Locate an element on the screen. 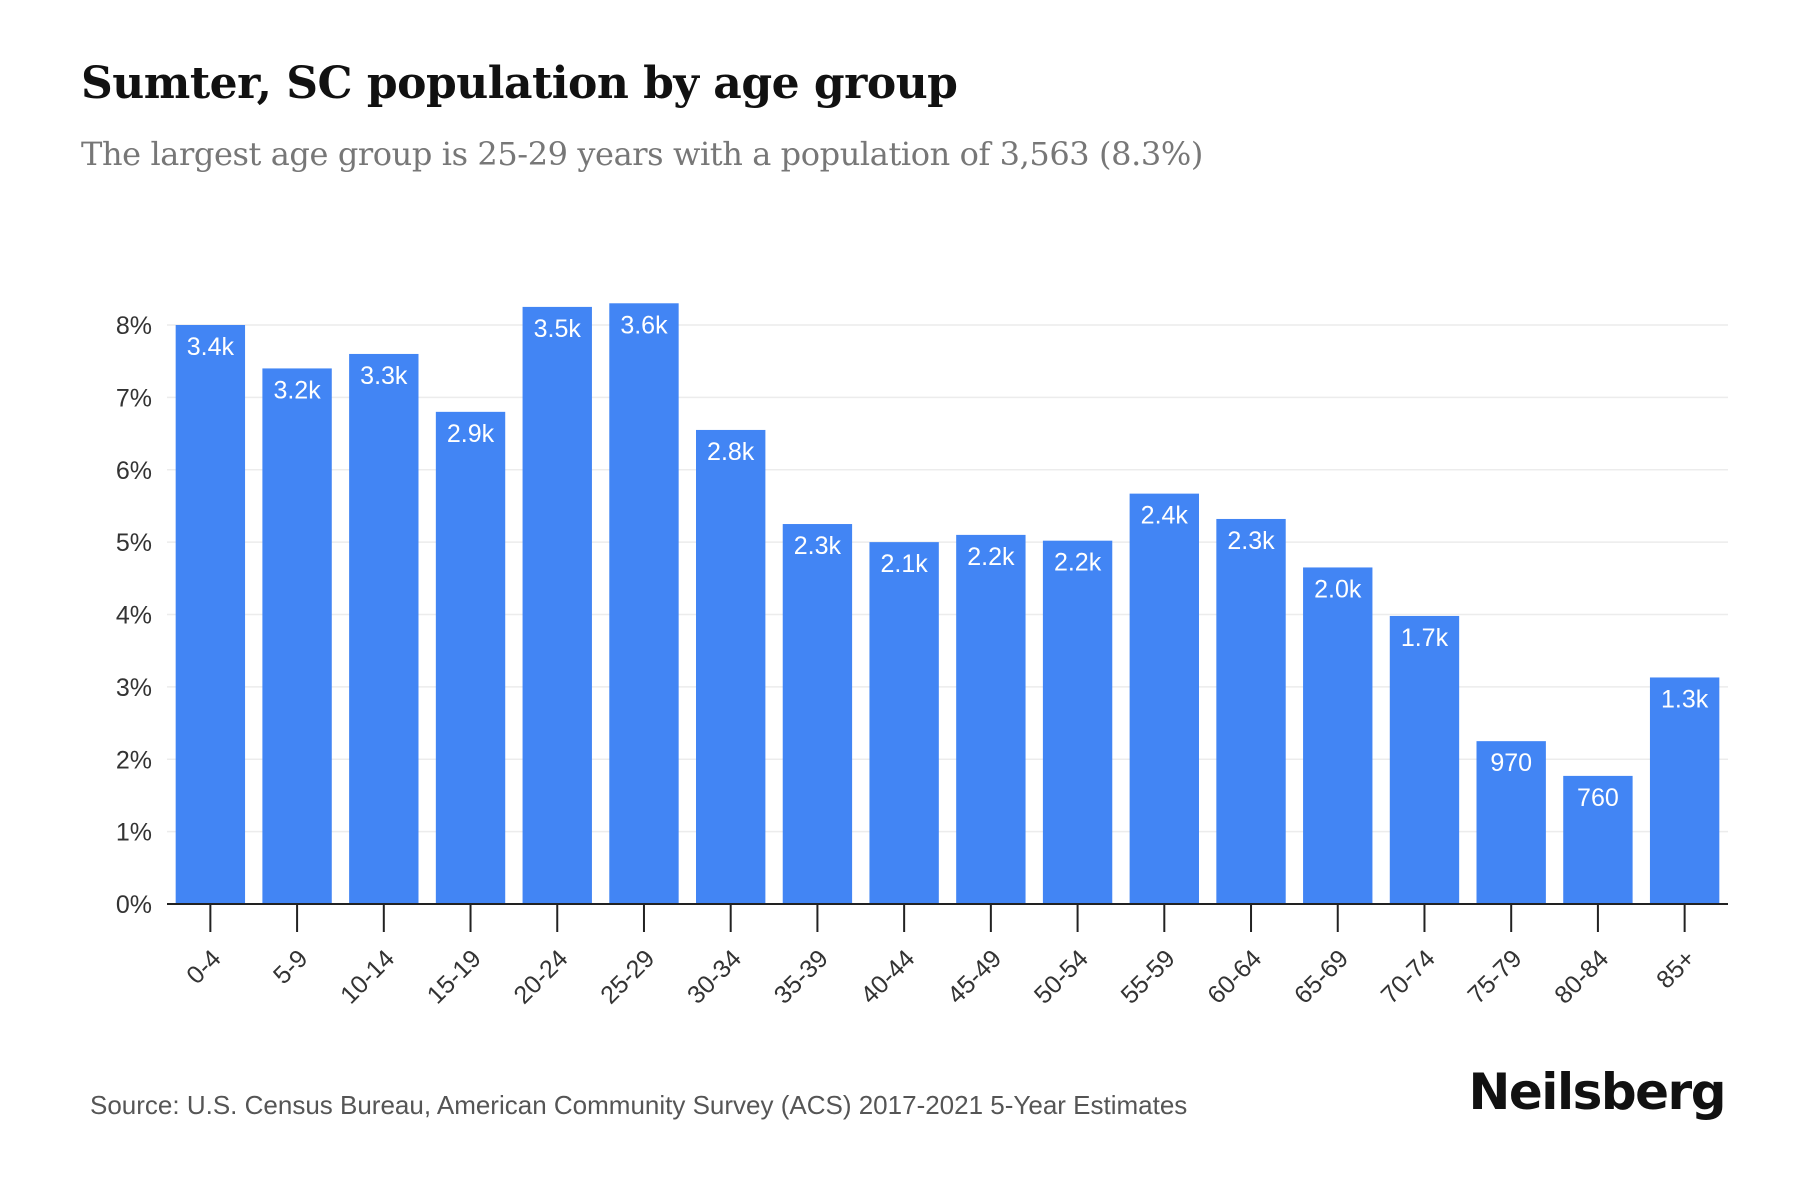 This screenshot has width=1800, height=1200. y-tick-label: 3% is located at coordinates (134, 688).